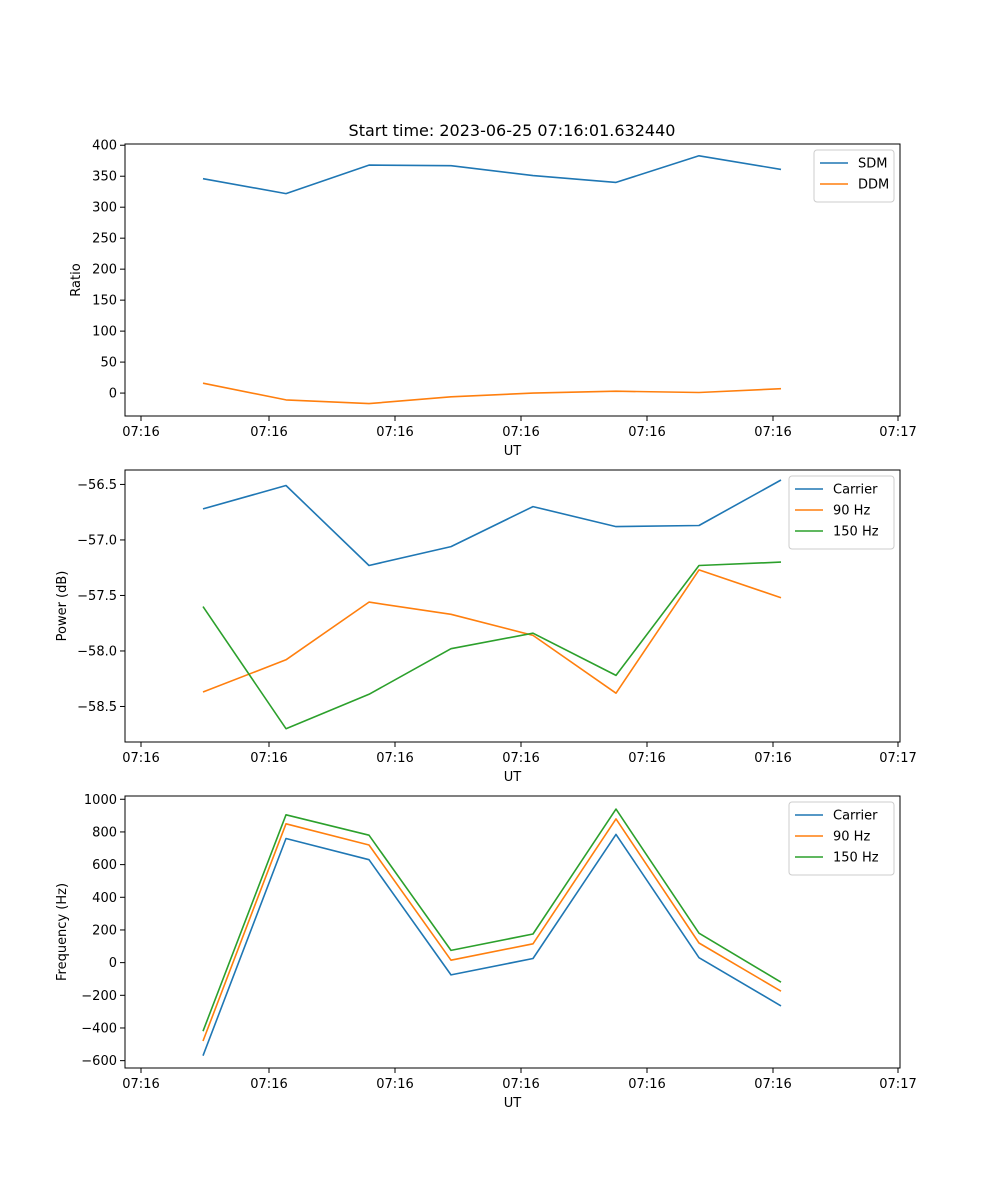 The width and height of the screenshot is (1000, 1200). What do you see at coordinates (97, 485) in the screenshot?
I see `chart-2-y-tick-label: −56.5` at bounding box center [97, 485].